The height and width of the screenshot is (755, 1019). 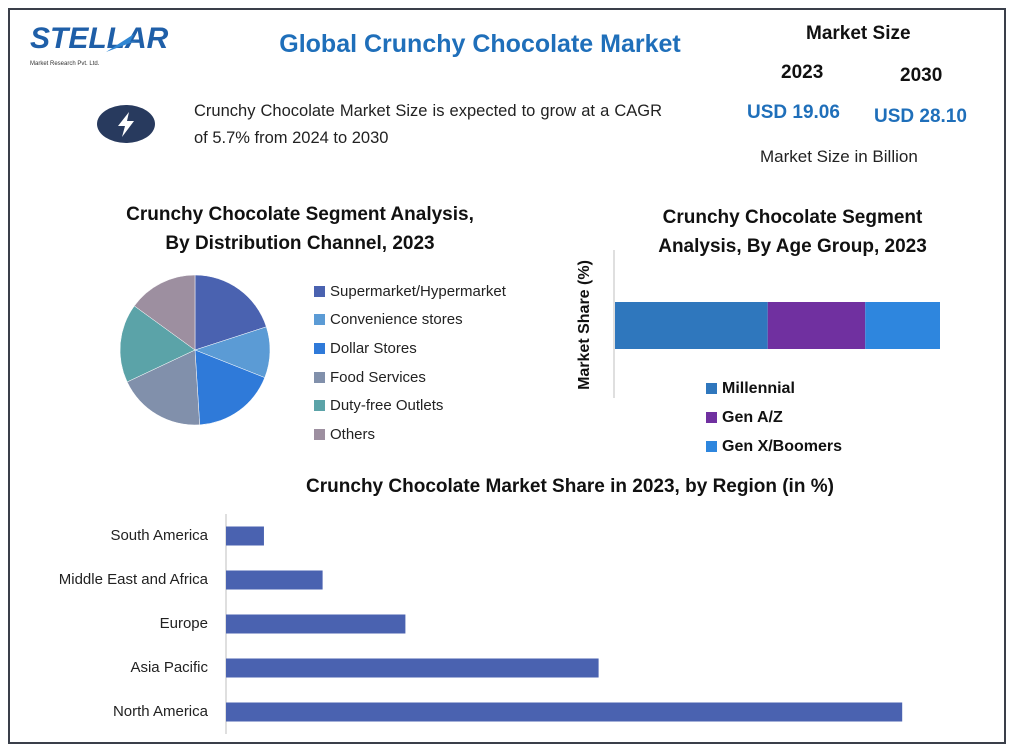 I want to click on logo-arrow-icon, so click(x=122, y=43).